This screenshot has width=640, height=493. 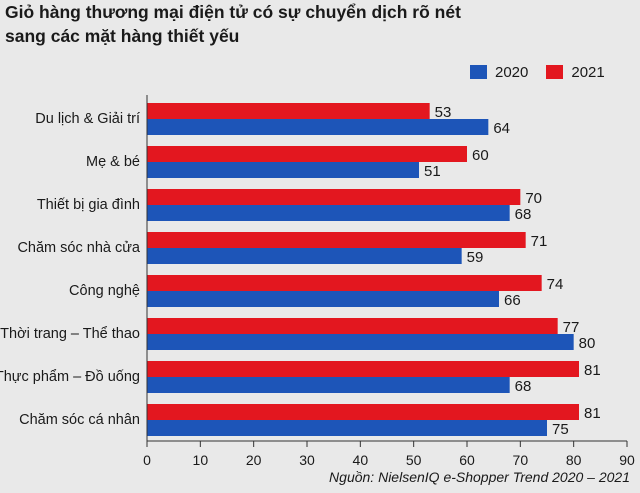 What do you see at coordinates (70, 334) in the screenshot?
I see `category-label-cat-5: Thời trang – Thể thao` at bounding box center [70, 334].